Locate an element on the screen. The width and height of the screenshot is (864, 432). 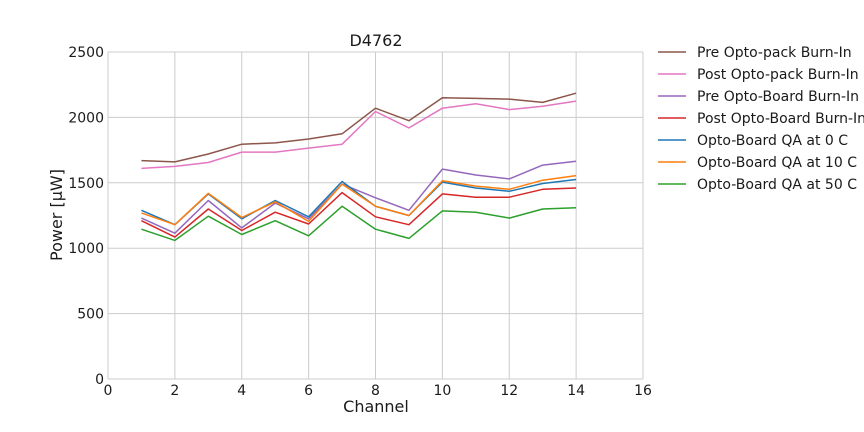
y-tick-label: 0 is located at coordinates (99, 380).